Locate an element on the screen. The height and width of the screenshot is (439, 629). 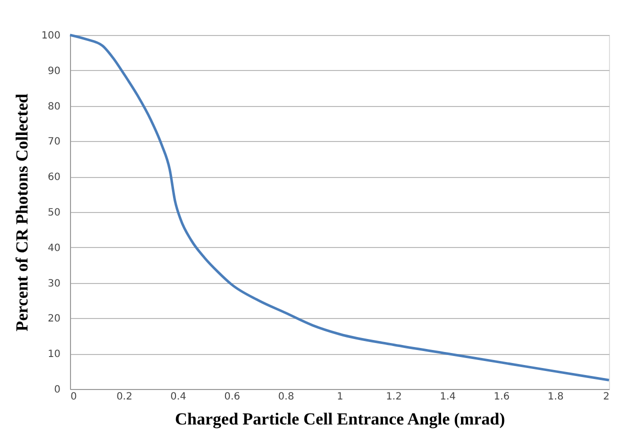
x-tick-label: 0 is located at coordinates (73, 397).